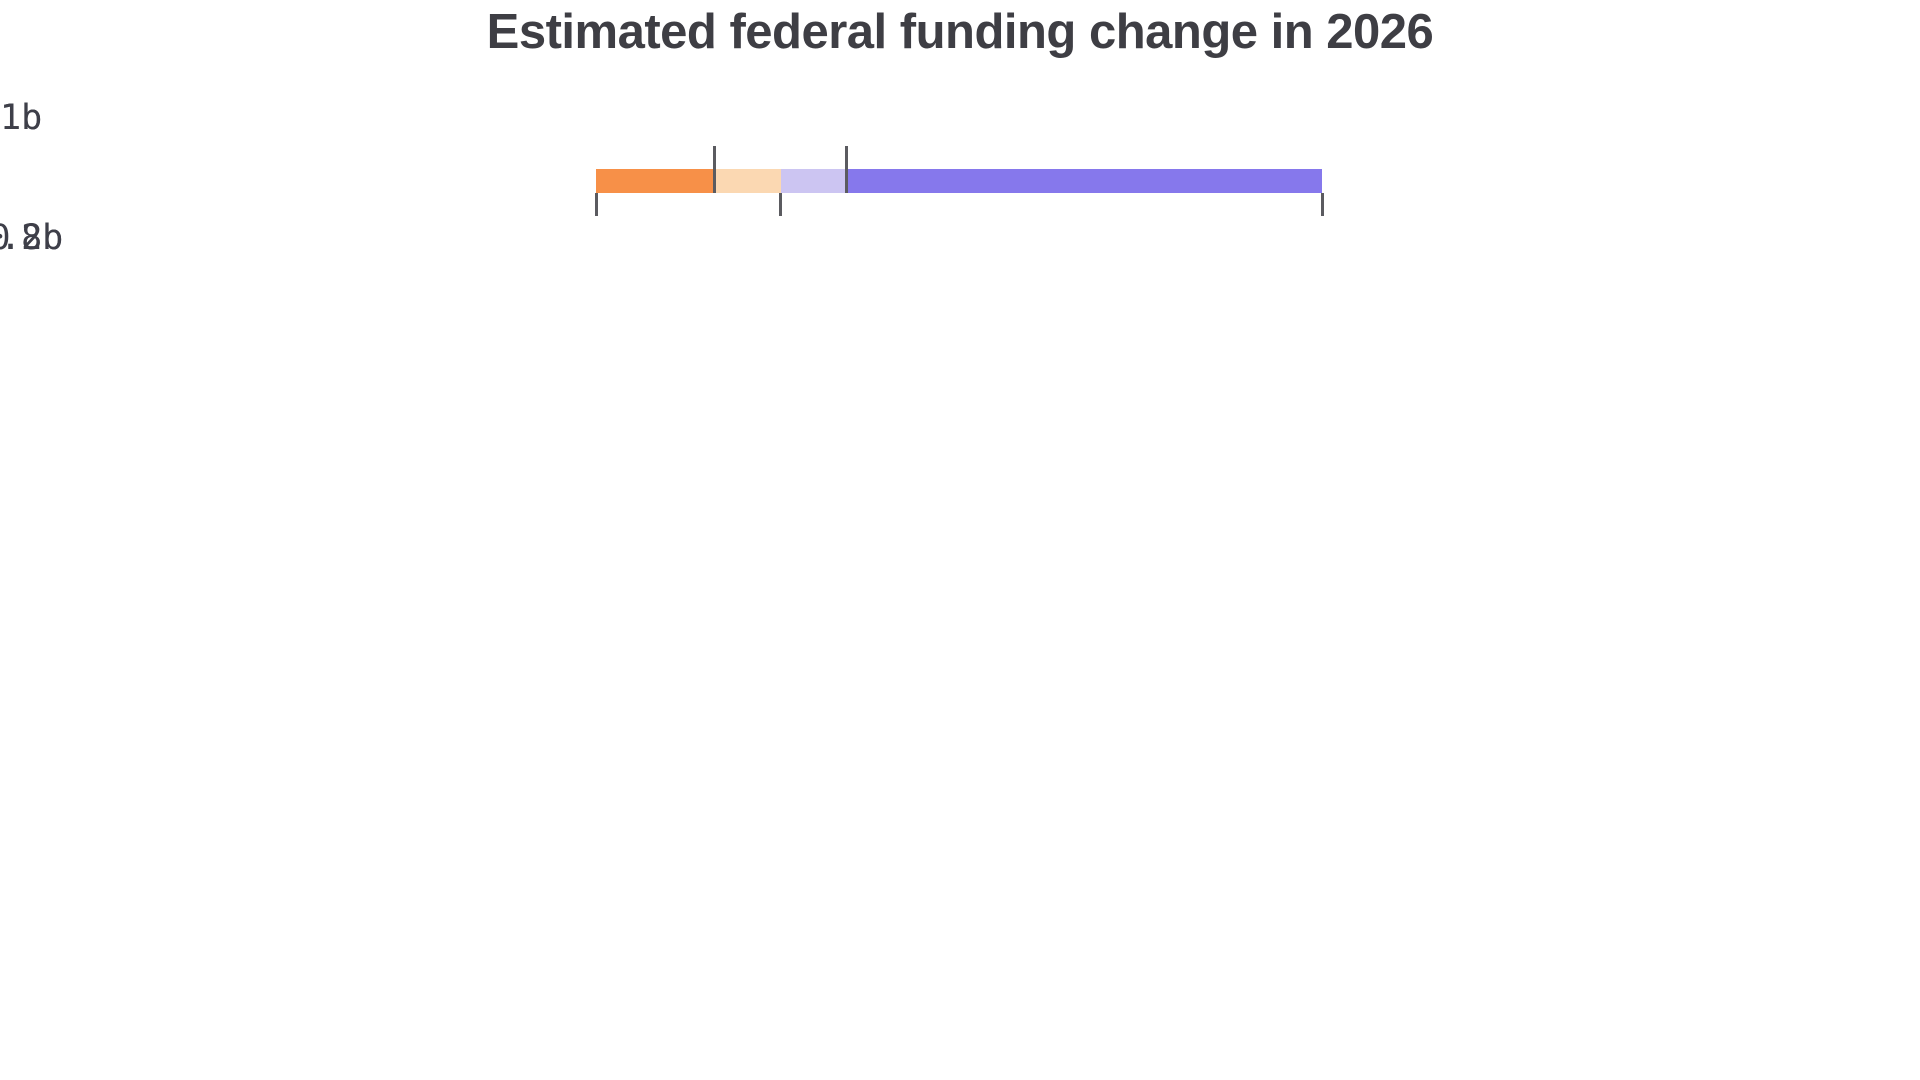 This screenshot has height=1080, width=1920. What do you see at coordinates (1084, 181) in the screenshot?
I see `legend-segment-pos-big` at bounding box center [1084, 181].